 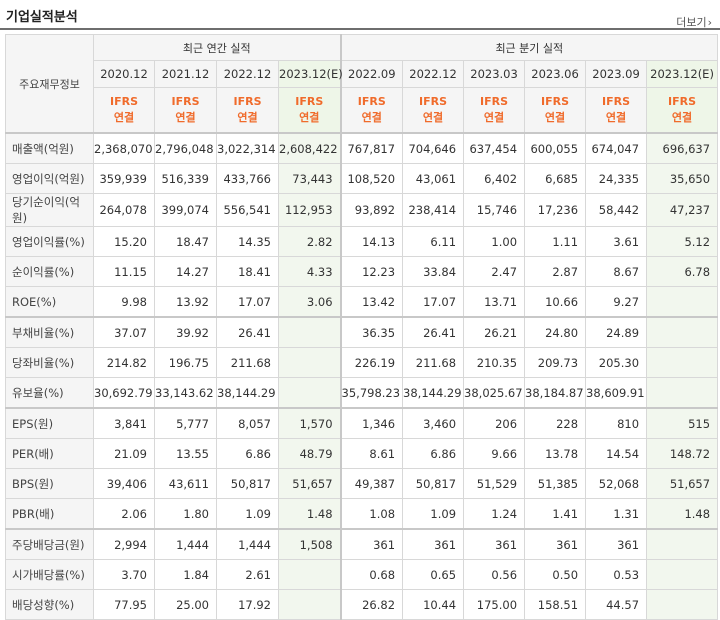 I want to click on table-cell: 228, so click(x=555, y=423).